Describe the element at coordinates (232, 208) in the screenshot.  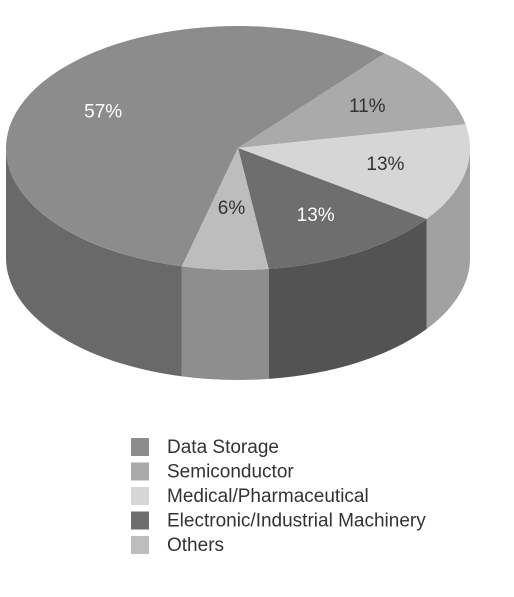
I see `data-label: 6%` at that location.